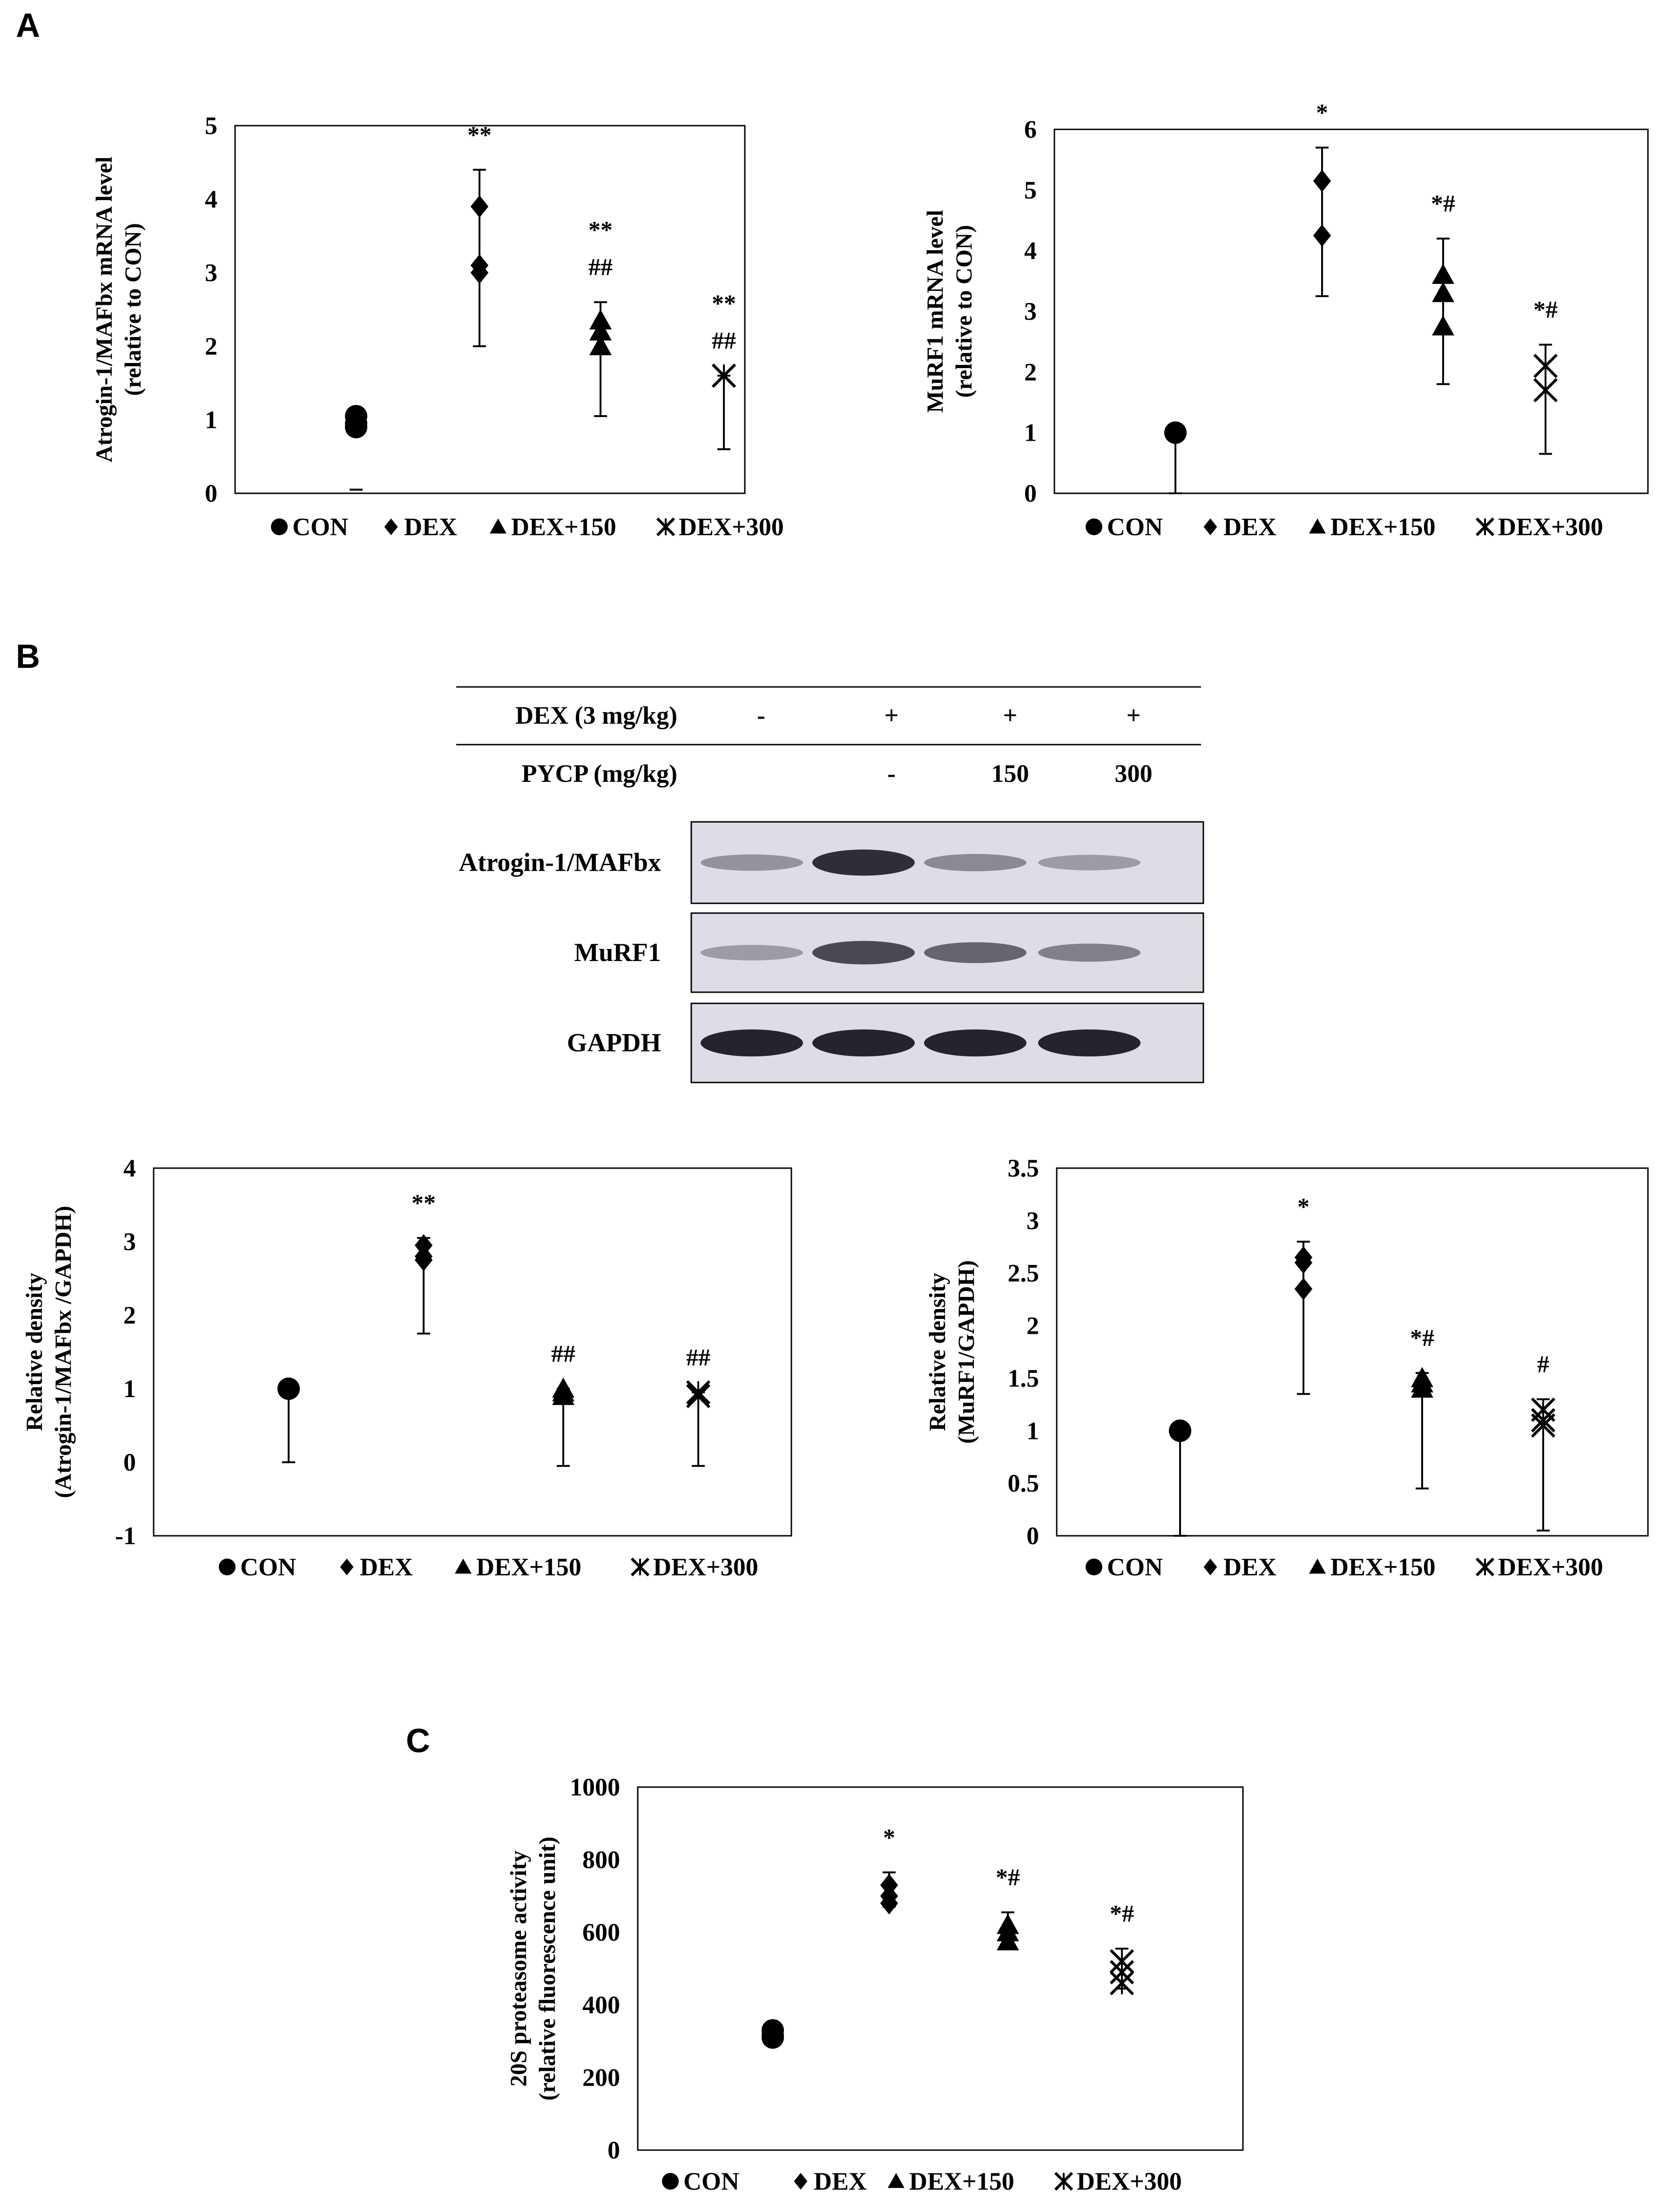  Describe the element at coordinates (1134, 773) in the screenshot. I see `blot-header-value: 300` at that location.